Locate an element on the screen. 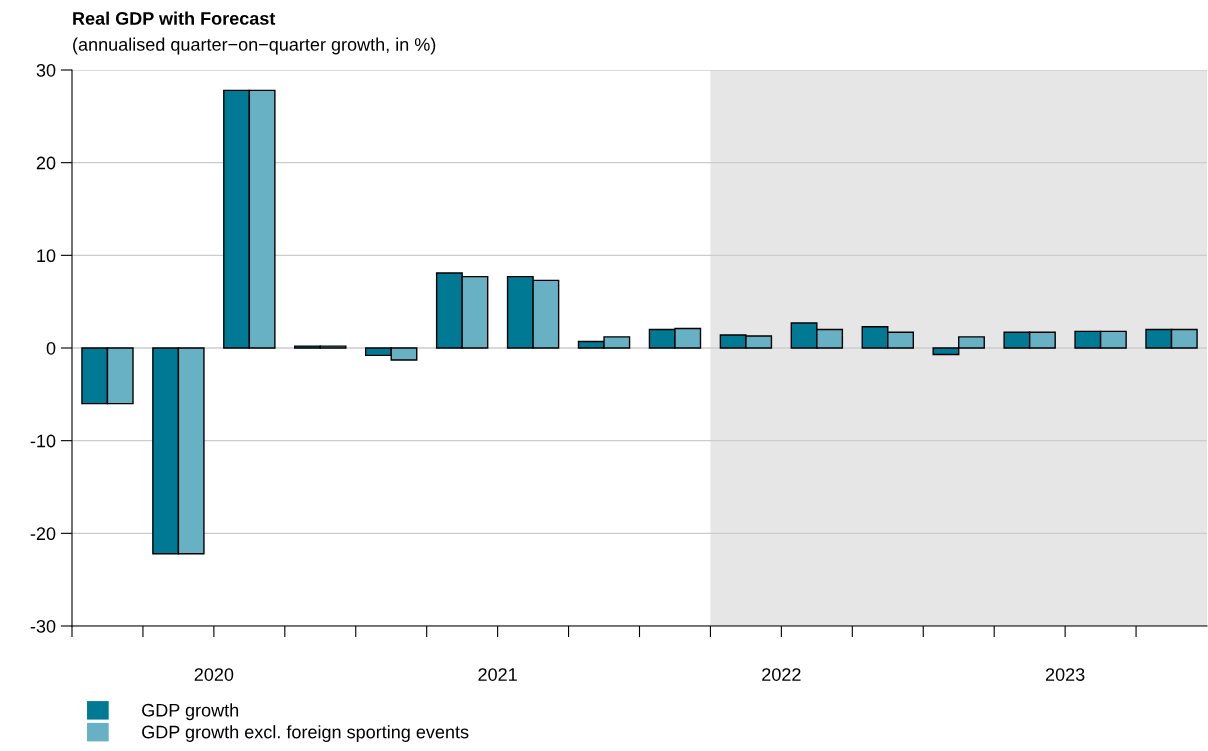 The width and height of the screenshot is (1208, 751). y-tick-label: 10 is located at coordinates (46, 256).